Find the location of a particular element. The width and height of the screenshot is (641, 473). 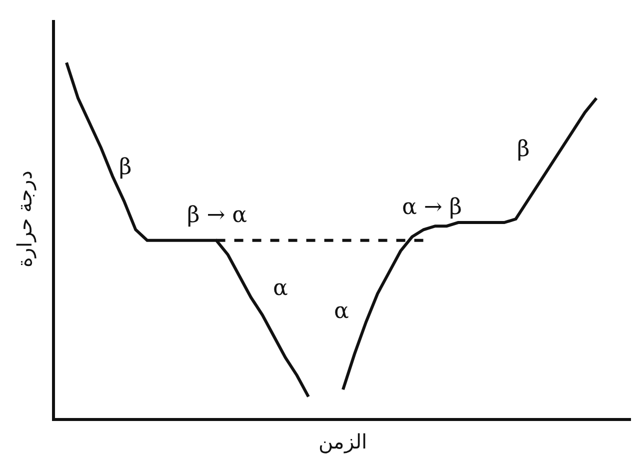

annotation: β → α is located at coordinates (217, 215).